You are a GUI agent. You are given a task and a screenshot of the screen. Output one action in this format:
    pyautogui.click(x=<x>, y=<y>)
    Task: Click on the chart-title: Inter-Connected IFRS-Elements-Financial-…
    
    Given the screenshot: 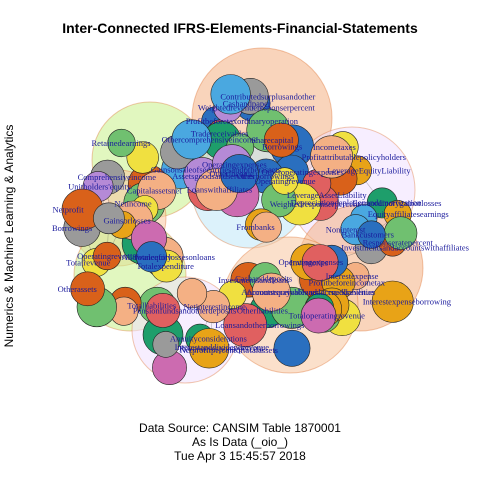 What is the action you would take?
    pyautogui.click(x=240, y=28)
    